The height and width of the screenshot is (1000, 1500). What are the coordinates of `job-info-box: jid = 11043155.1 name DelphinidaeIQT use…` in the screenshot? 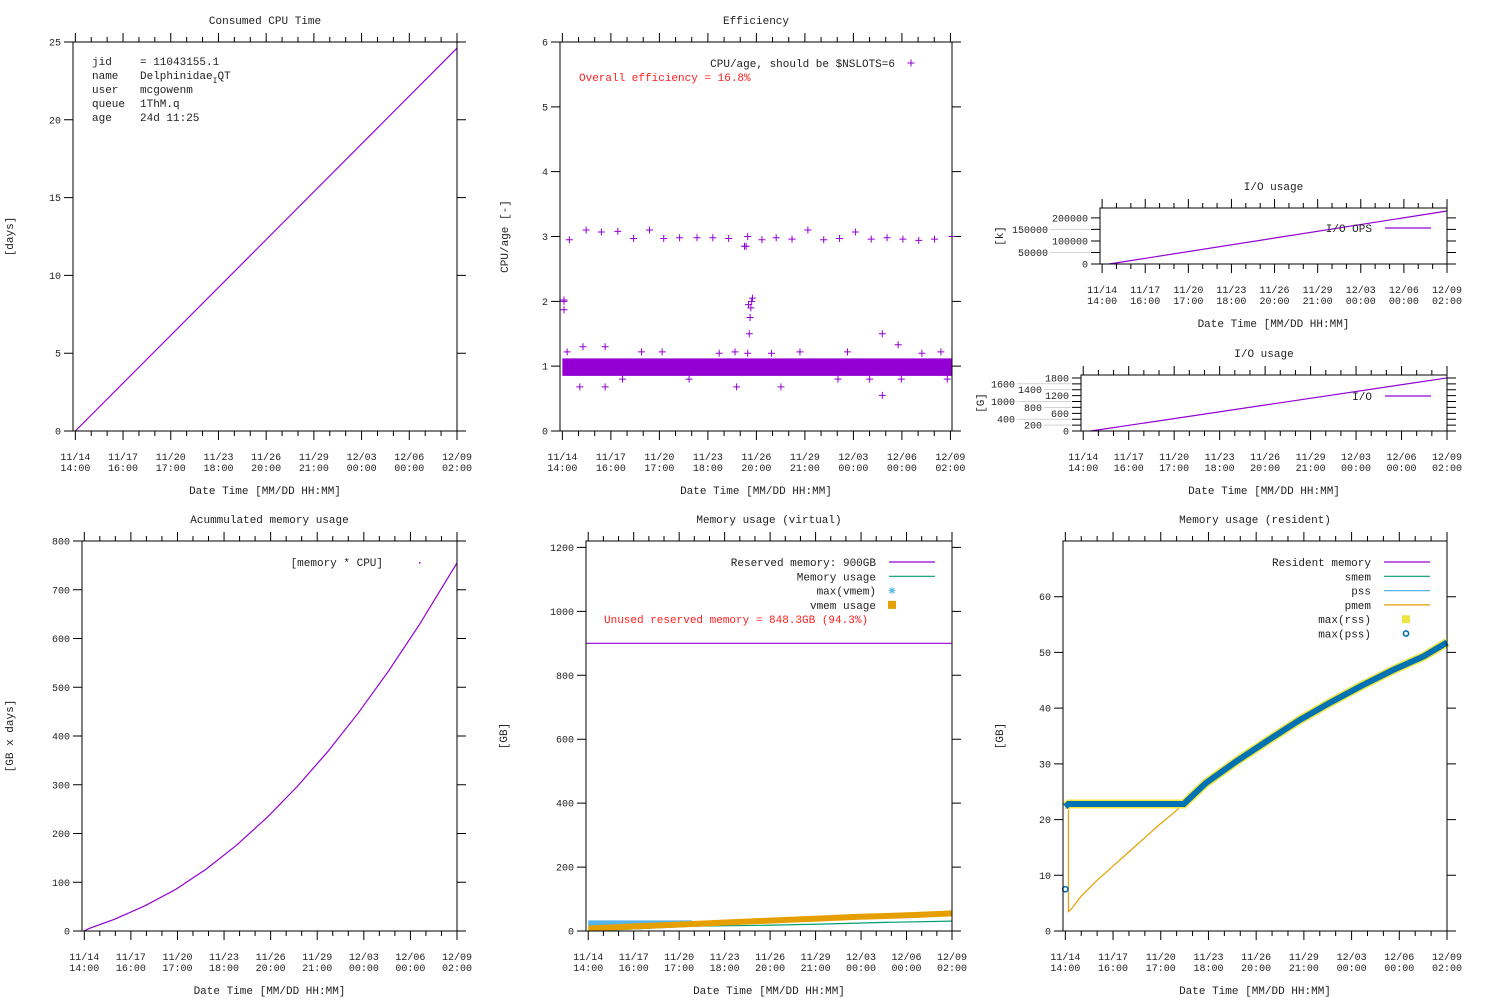 It's located at (161, 91).